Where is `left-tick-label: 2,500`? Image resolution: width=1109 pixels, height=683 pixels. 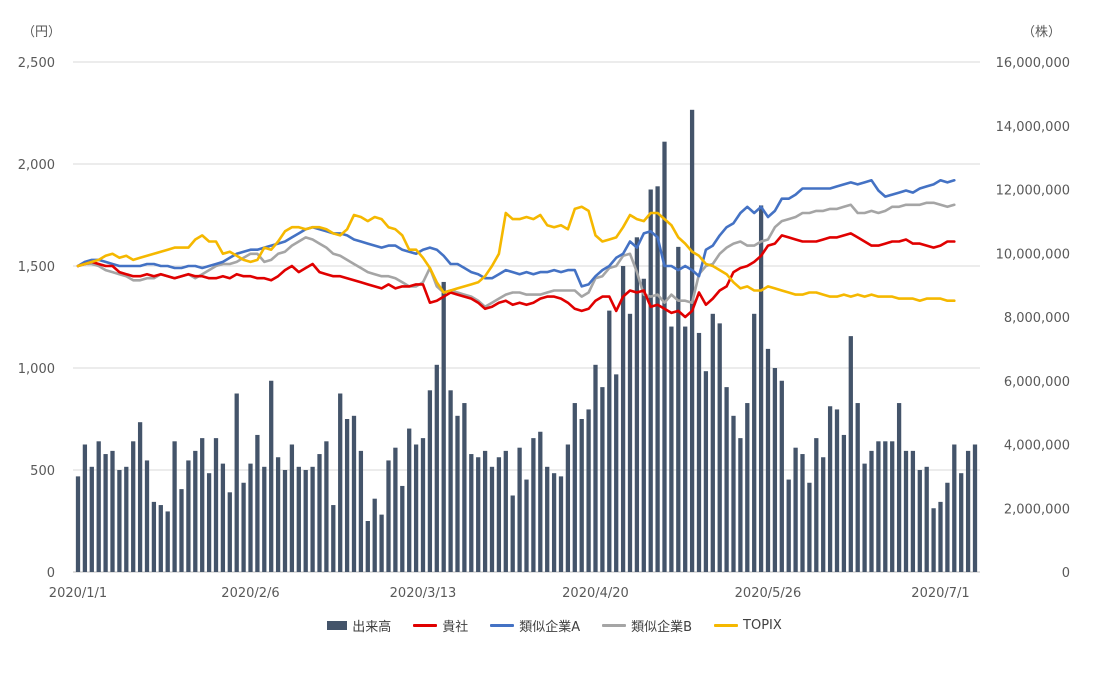
left-tick-label: 2,500 is located at coordinates (36, 63).